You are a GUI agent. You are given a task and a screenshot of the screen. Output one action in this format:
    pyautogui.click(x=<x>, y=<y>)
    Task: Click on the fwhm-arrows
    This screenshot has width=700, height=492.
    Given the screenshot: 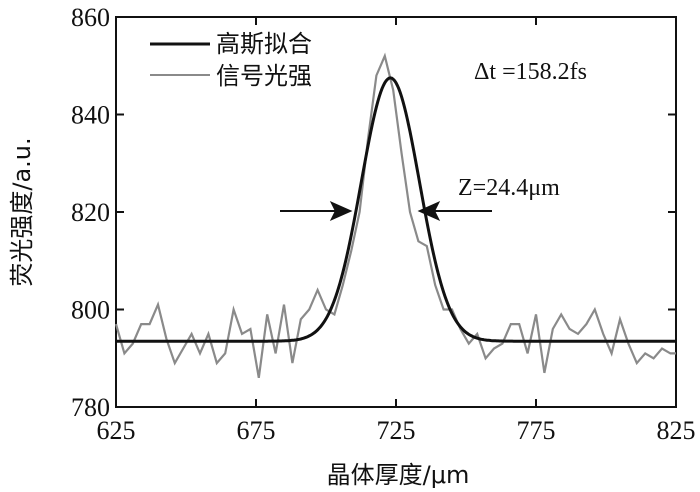 What is the action you would take?
    pyautogui.click(x=386, y=211)
    